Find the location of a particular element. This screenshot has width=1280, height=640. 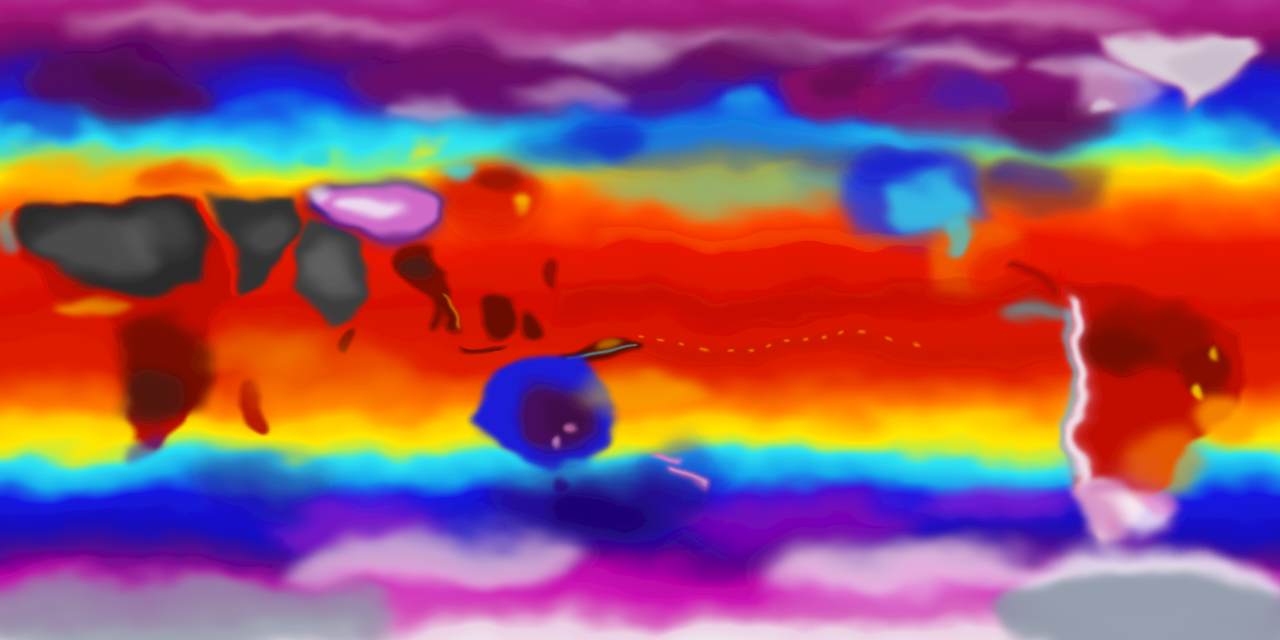

cape-cold-patch is located at coordinates (150, 448).